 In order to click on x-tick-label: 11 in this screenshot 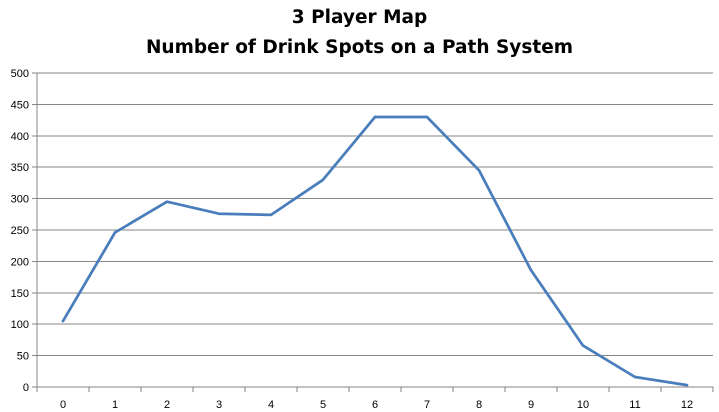, I will do `click(634, 405)`.